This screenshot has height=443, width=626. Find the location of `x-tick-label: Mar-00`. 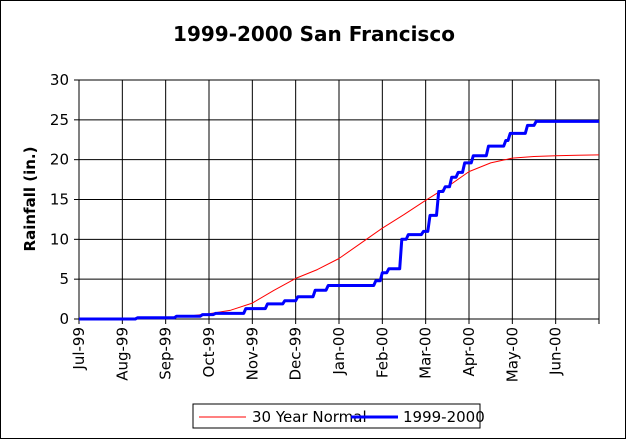

x-tick-label: Mar-00 is located at coordinates (426, 353).